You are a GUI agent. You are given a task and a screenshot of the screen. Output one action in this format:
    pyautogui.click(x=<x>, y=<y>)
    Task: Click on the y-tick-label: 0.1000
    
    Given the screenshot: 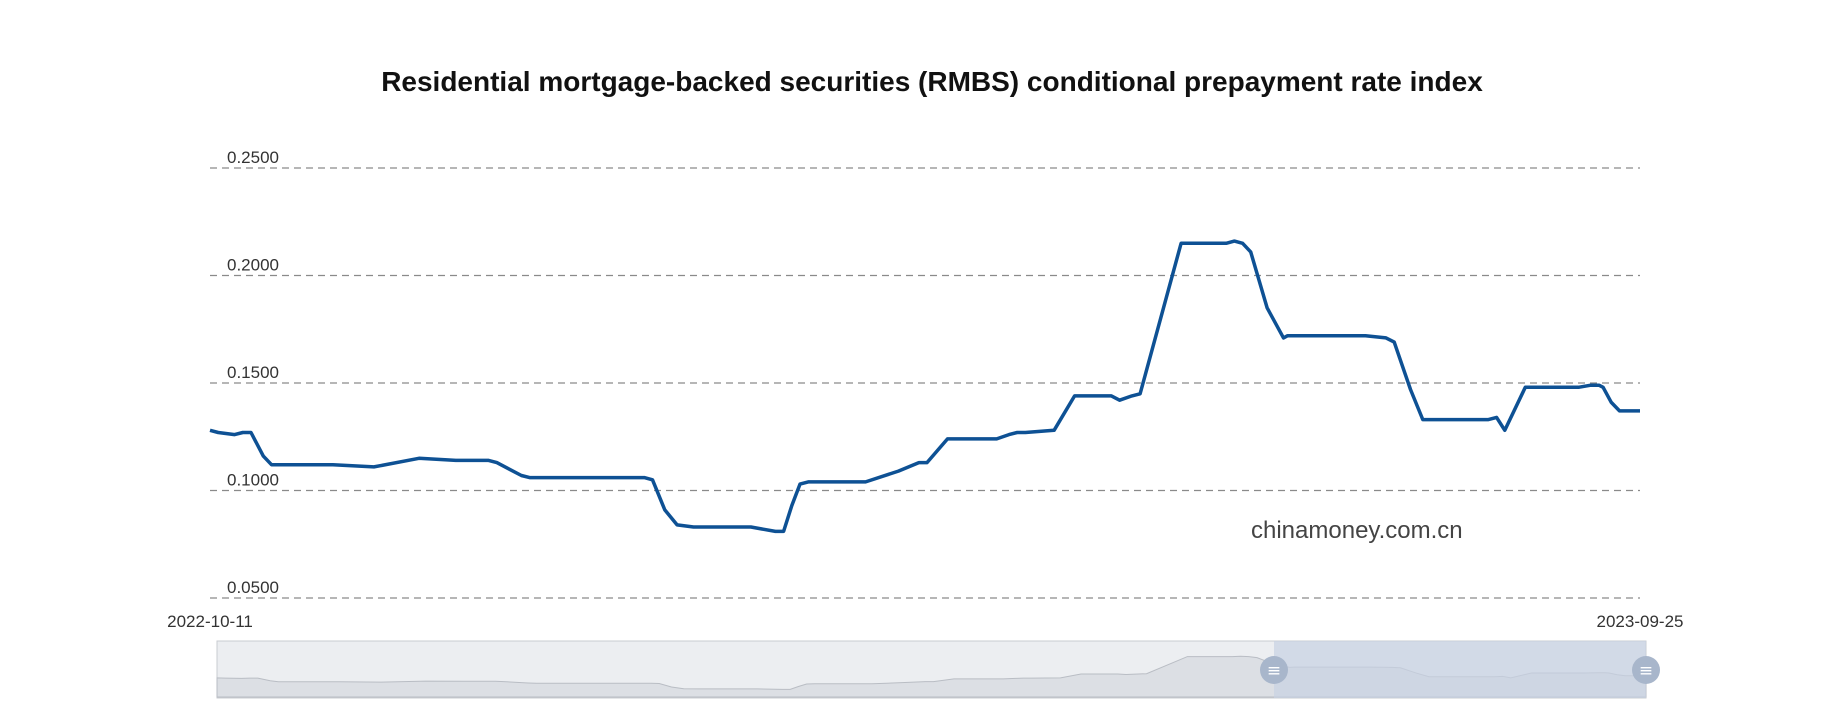 What is the action you would take?
    pyautogui.click(x=253, y=480)
    